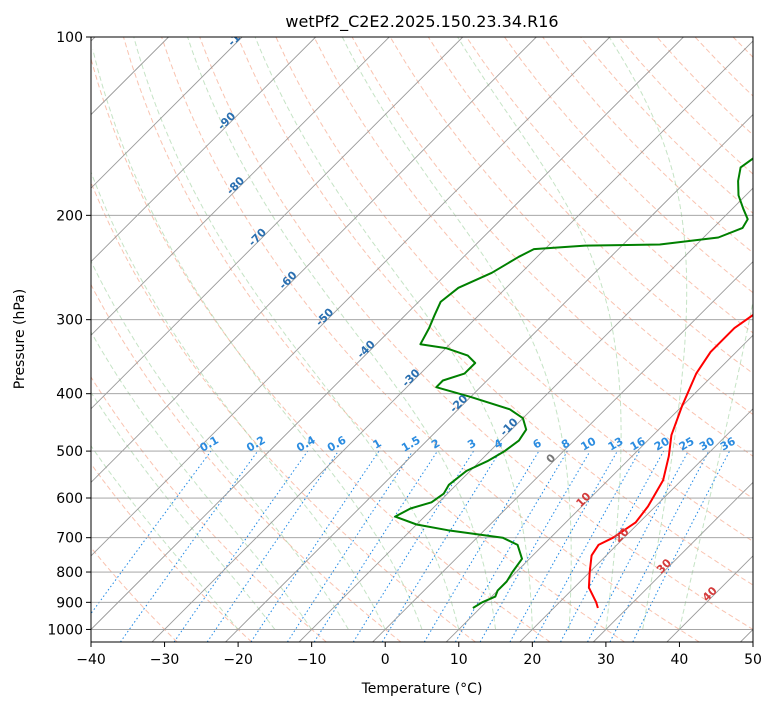 The width and height of the screenshot is (775, 708). I want to click on x-tick-label: 10, so click(459, 660).